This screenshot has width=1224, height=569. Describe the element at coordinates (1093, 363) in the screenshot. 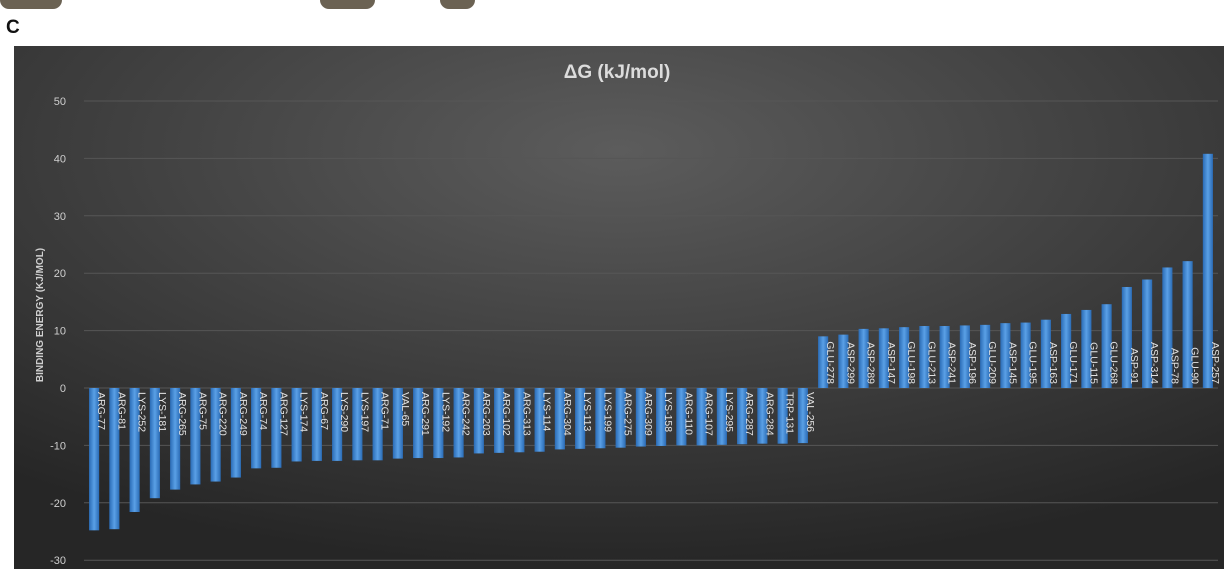

I see `x-tick-label: GLU-115` at that location.